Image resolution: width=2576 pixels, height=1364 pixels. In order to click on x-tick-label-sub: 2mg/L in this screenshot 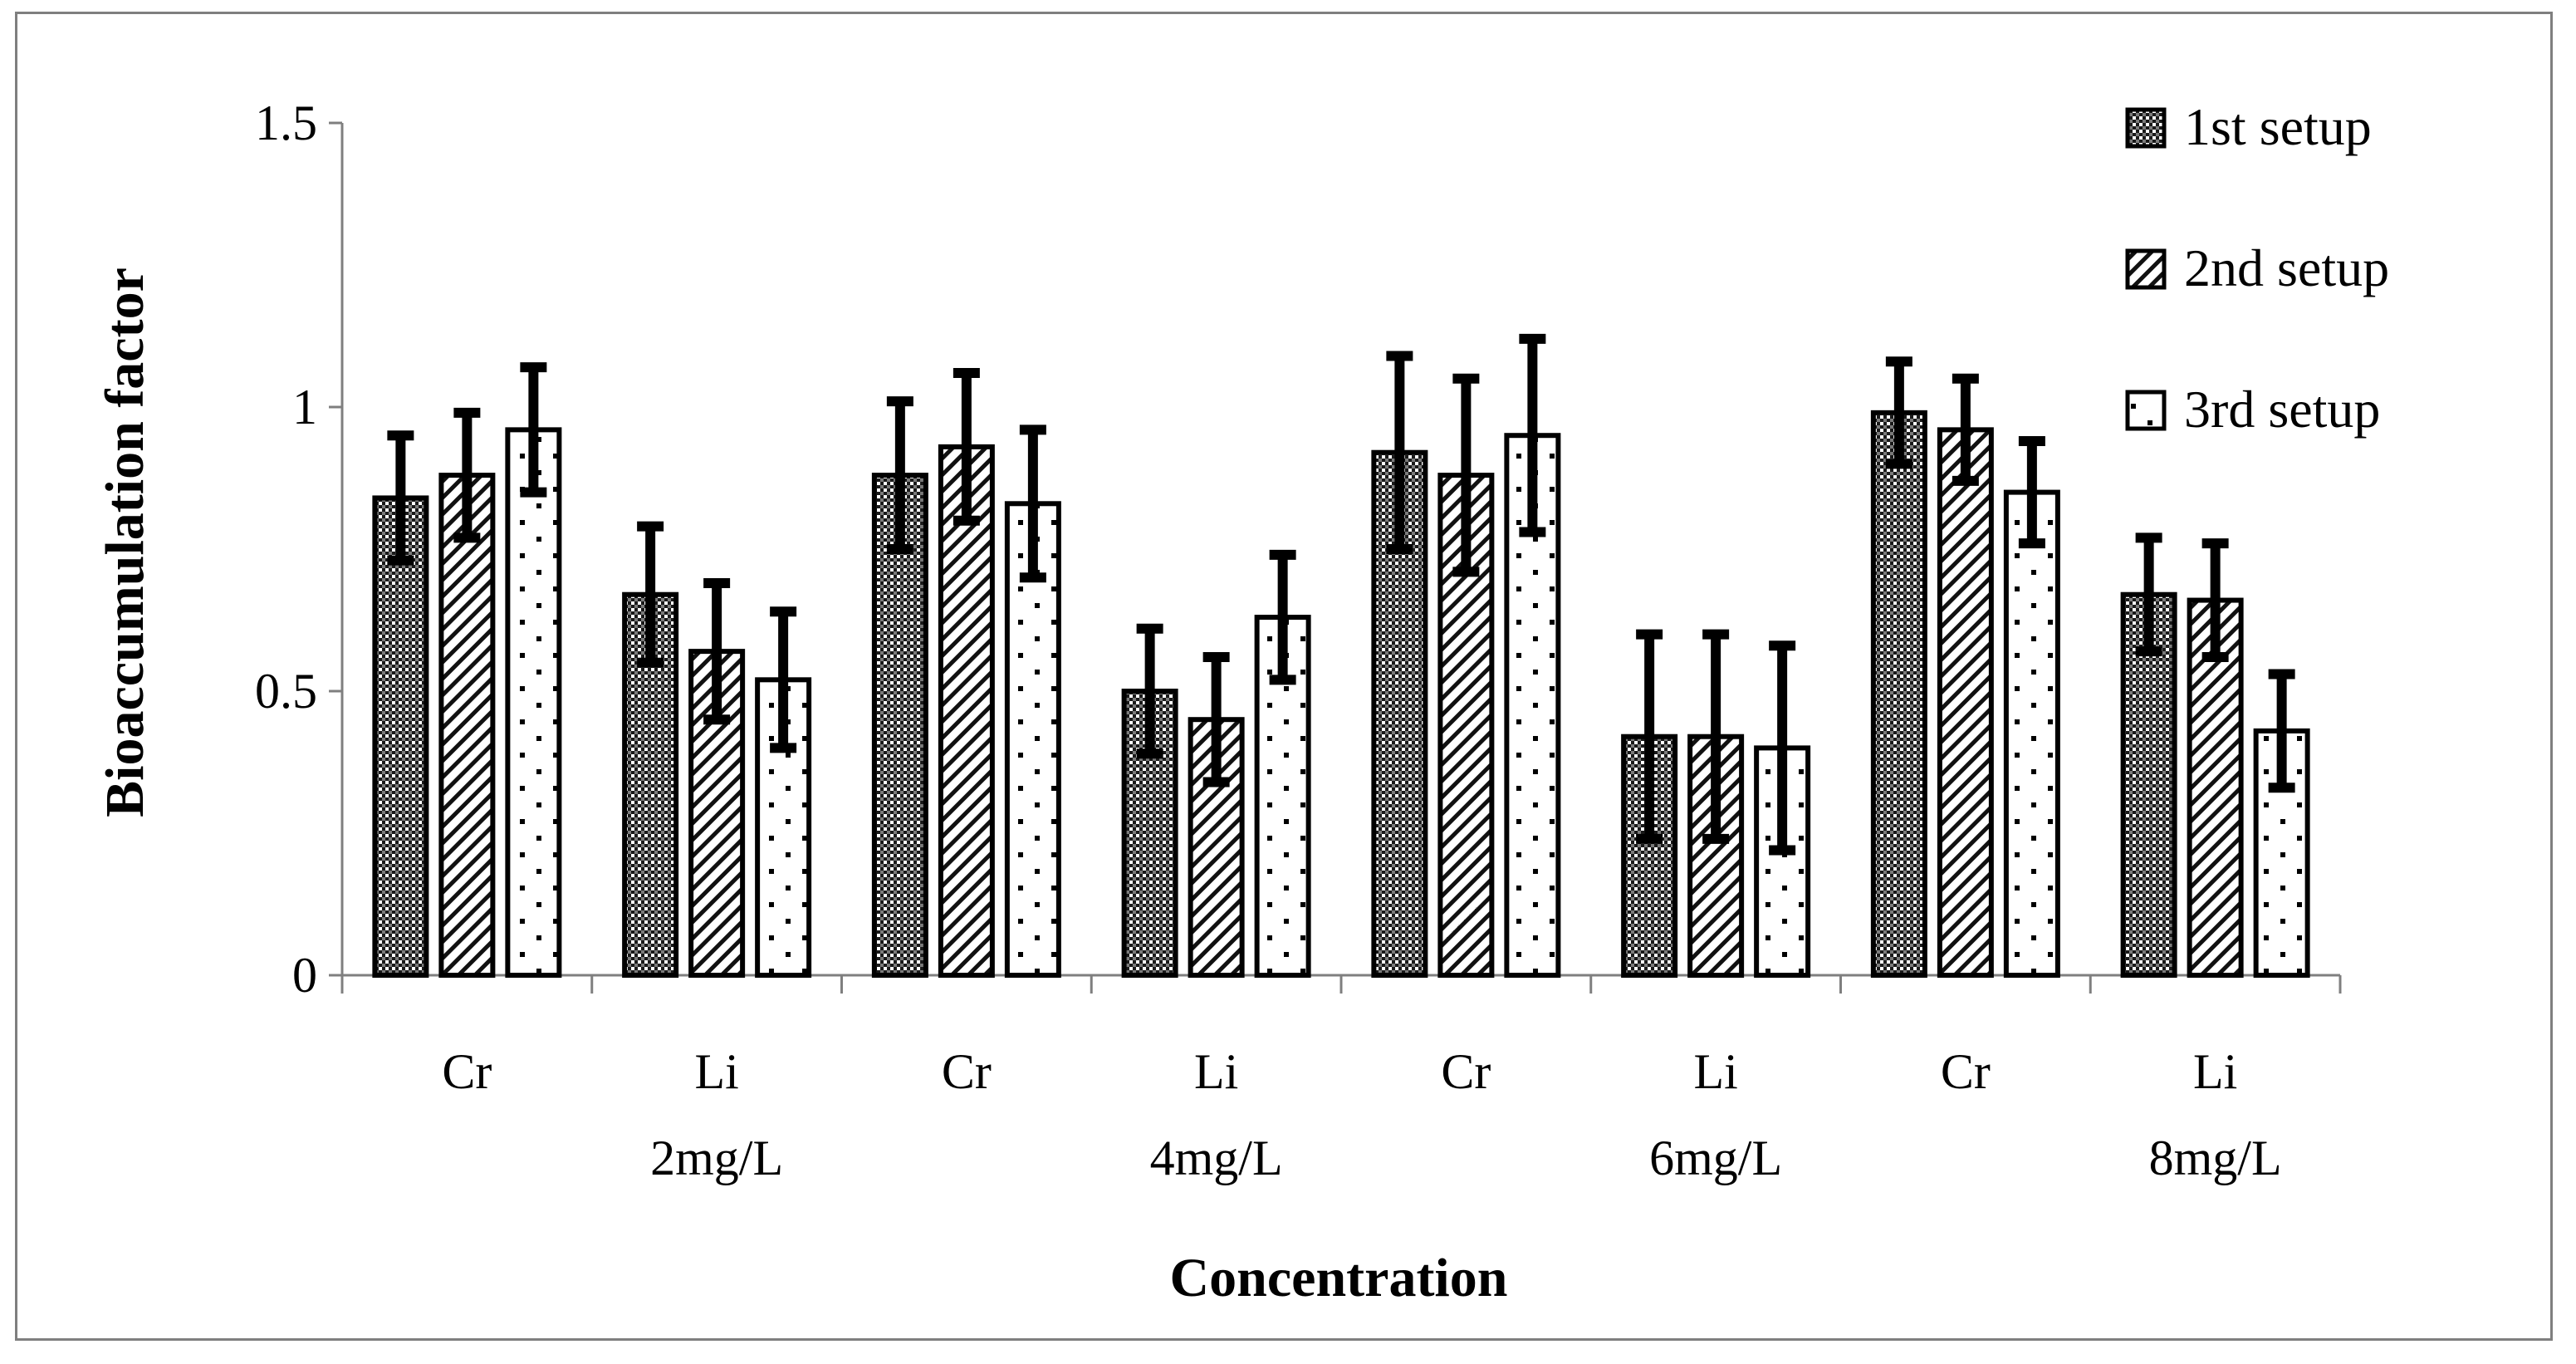, I will do `click(717, 1158)`.